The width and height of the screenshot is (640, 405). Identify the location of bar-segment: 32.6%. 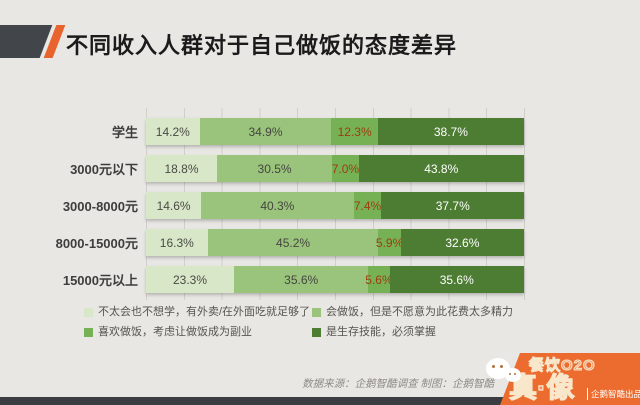
(462, 242).